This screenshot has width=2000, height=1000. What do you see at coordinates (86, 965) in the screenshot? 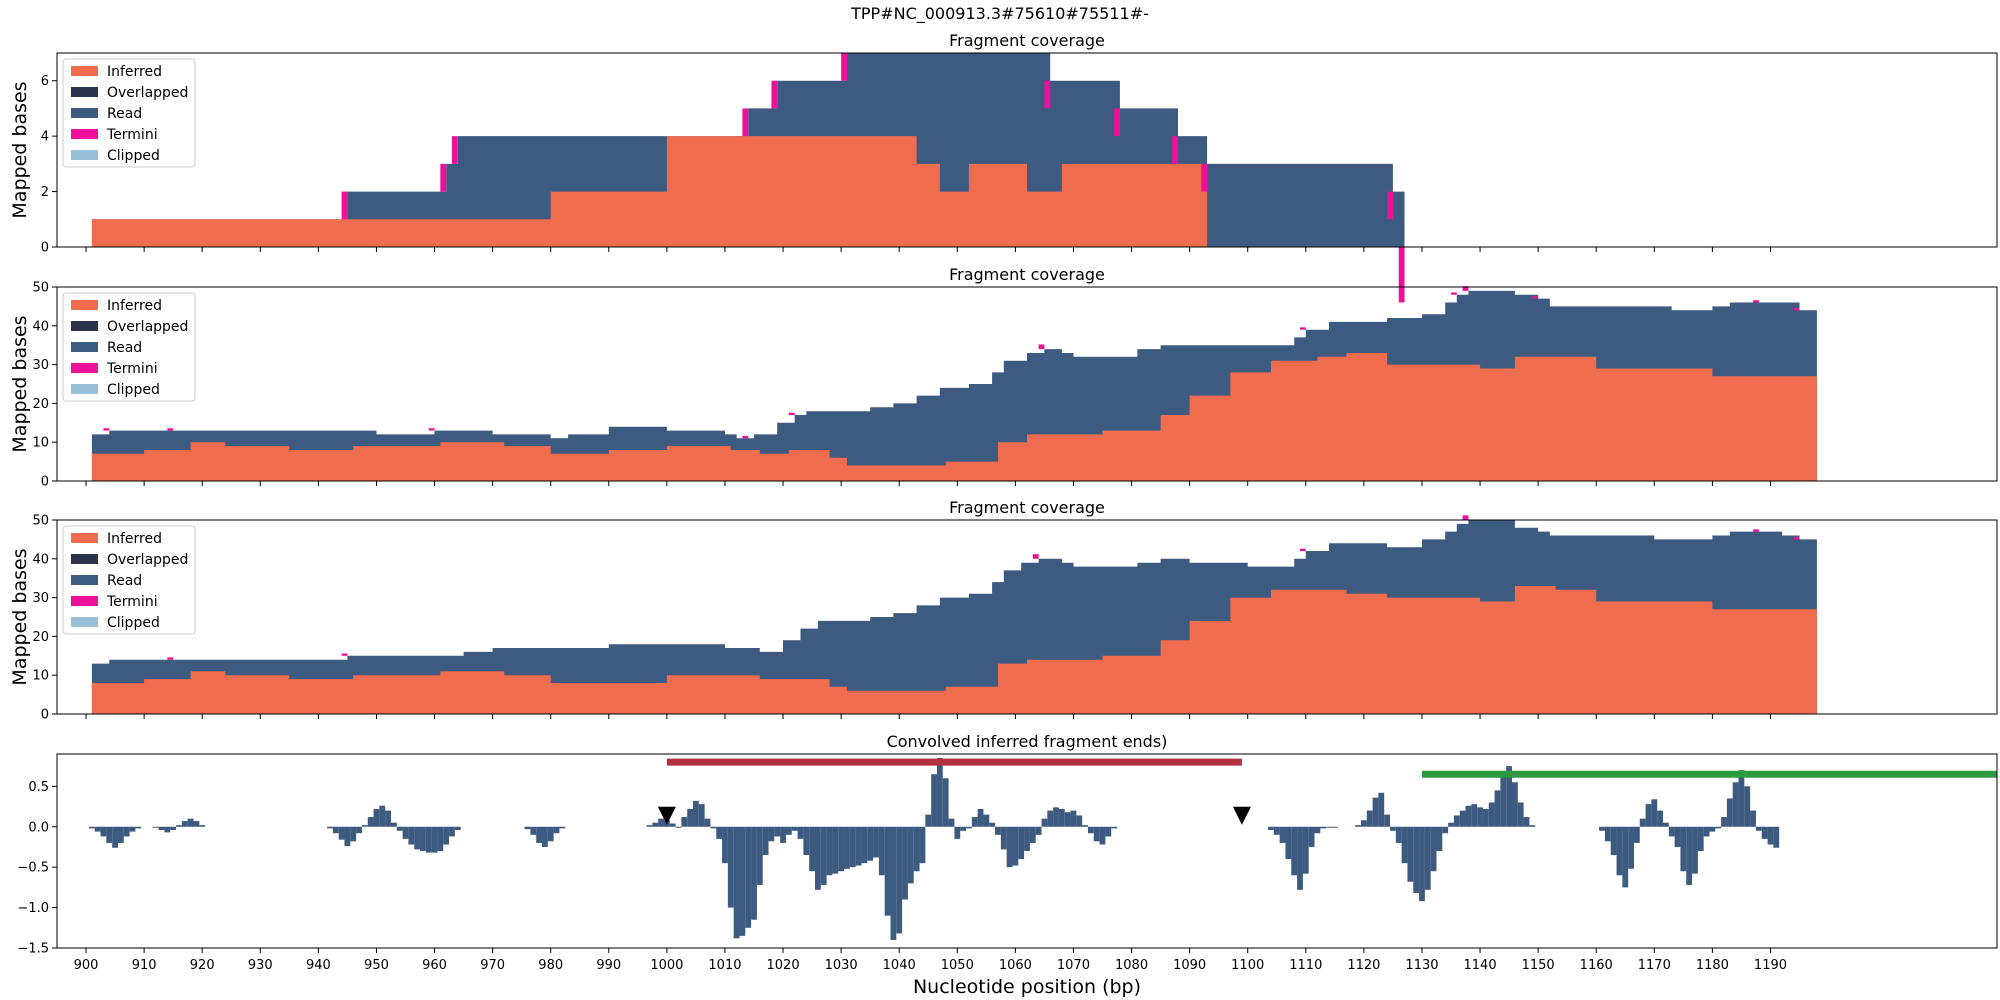
I see `x-tick-label: 900` at bounding box center [86, 965].